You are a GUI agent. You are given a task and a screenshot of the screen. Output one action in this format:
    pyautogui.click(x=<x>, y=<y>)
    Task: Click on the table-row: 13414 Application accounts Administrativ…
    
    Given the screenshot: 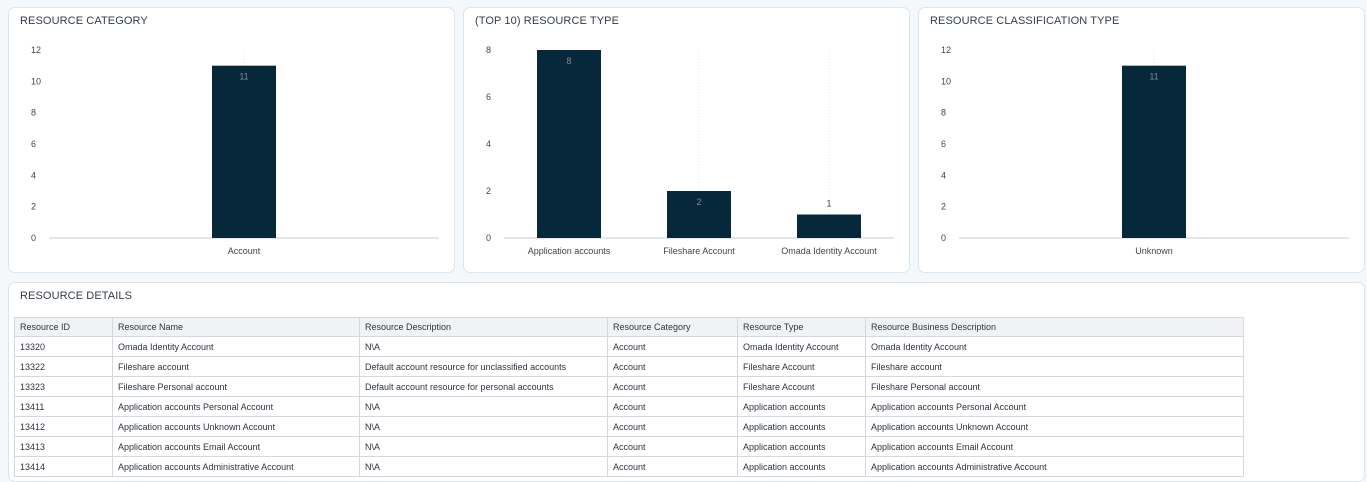 What is the action you would take?
    pyautogui.click(x=629, y=466)
    